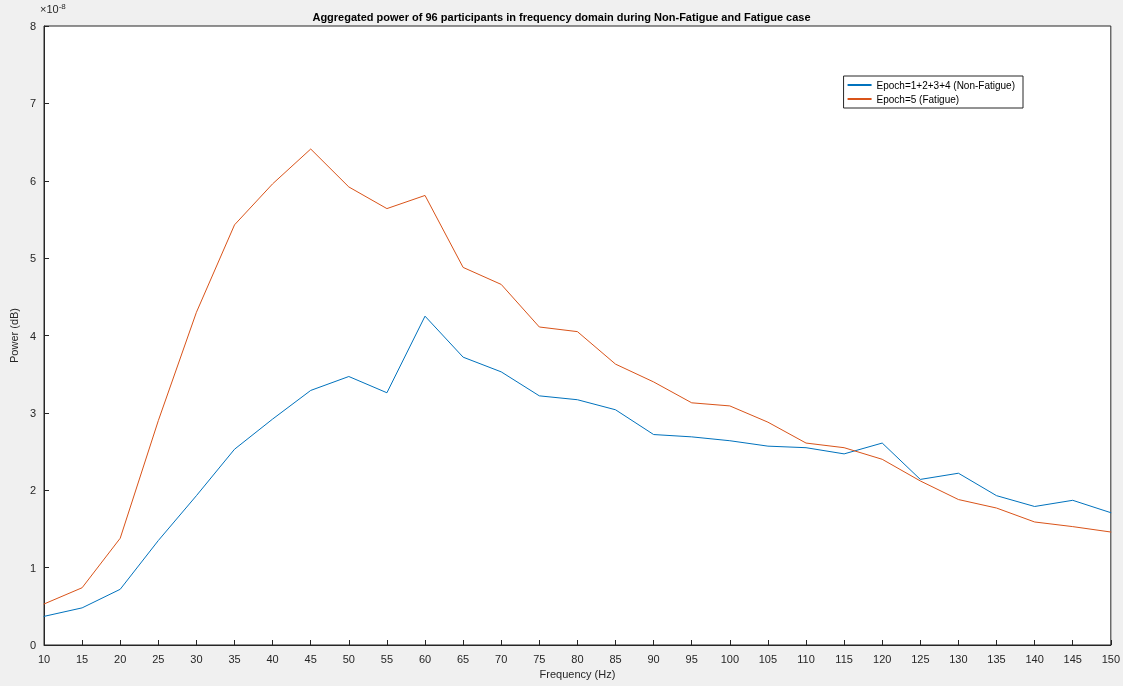 Image resolution: width=1123 pixels, height=686 pixels. What do you see at coordinates (13, 335) in the screenshot?
I see `y-axis-title: Power (dB)` at bounding box center [13, 335].